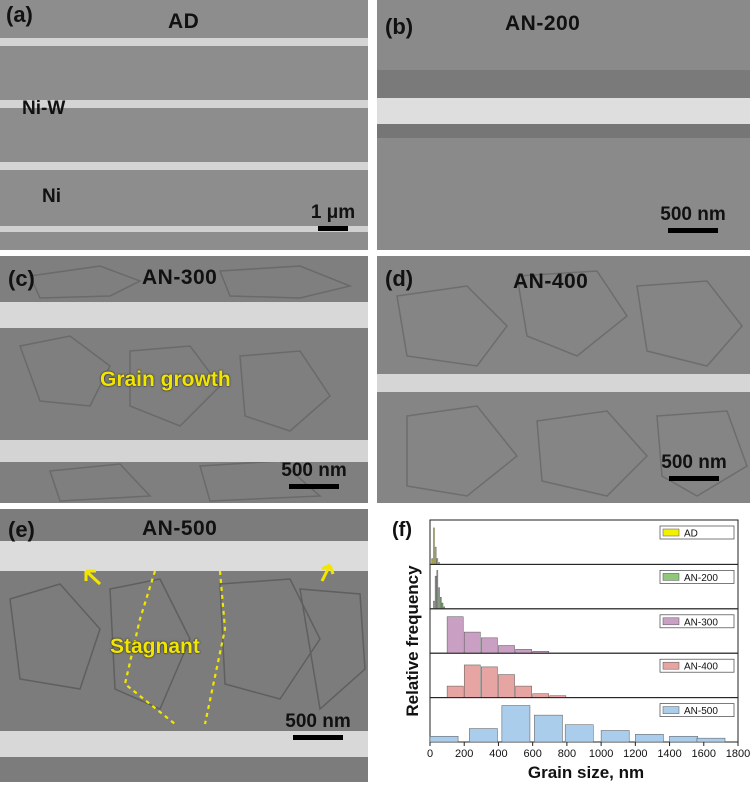 This screenshot has width=750, height=787. What do you see at coordinates (701, 622) in the screenshot?
I see `legend-label: AN-300` at bounding box center [701, 622].